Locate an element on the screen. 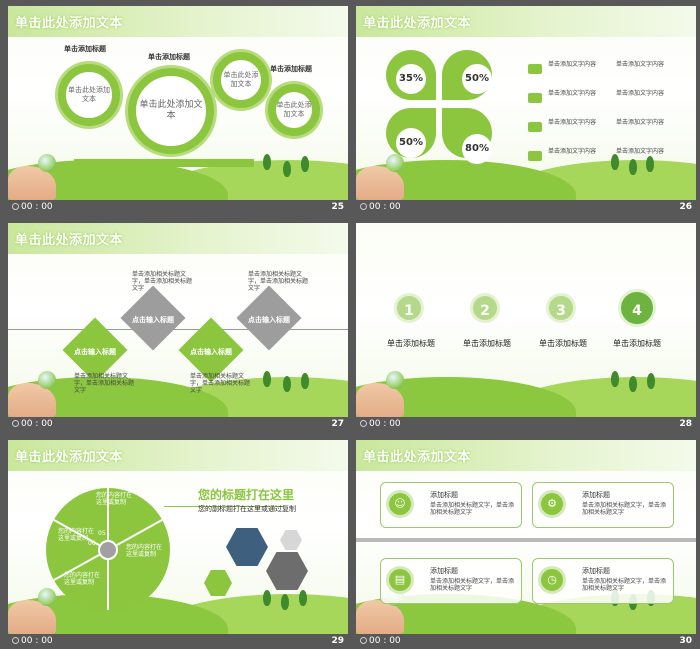 This screenshot has height=649, width=700. percent-label: 50% is located at coordinates (411, 143).